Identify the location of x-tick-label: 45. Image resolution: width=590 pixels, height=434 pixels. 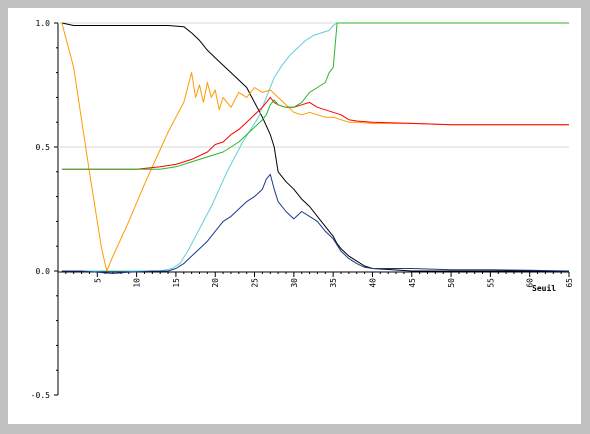
(412, 283).